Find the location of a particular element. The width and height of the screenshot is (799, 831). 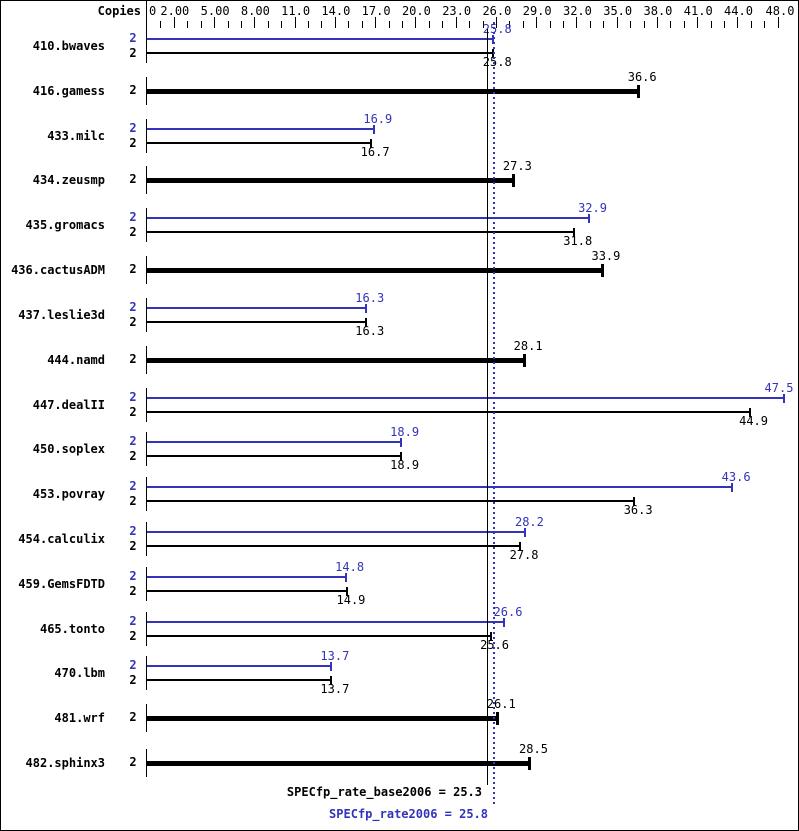

base-value-label: 25.8 is located at coordinates (497, 62).